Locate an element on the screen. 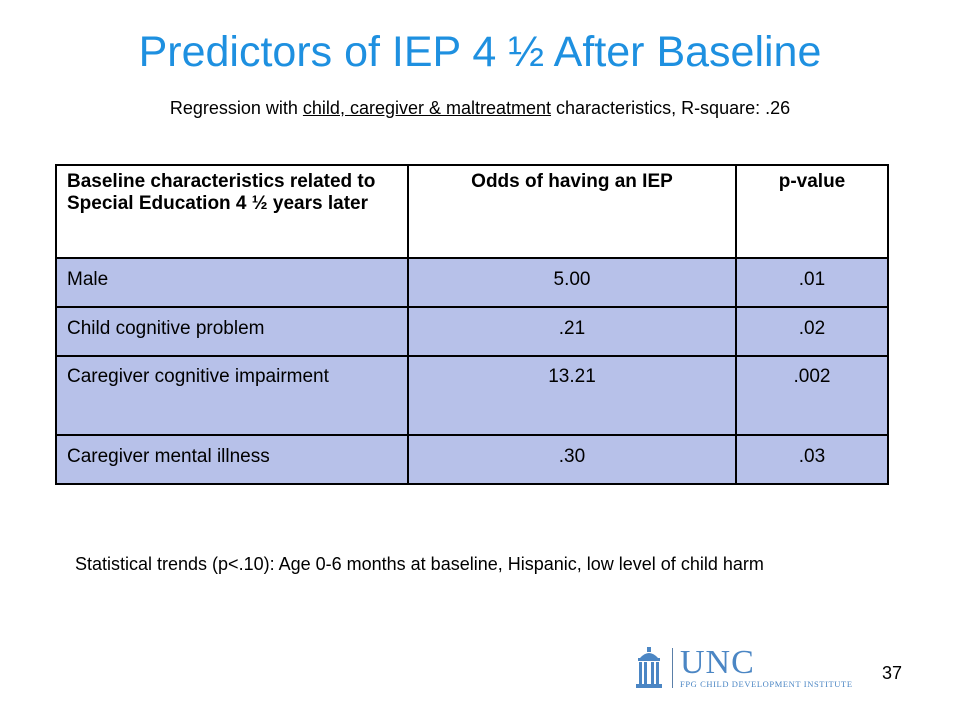 This screenshot has height=720, width=960. row-odds: 5.00 is located at coordinates (572, 282).